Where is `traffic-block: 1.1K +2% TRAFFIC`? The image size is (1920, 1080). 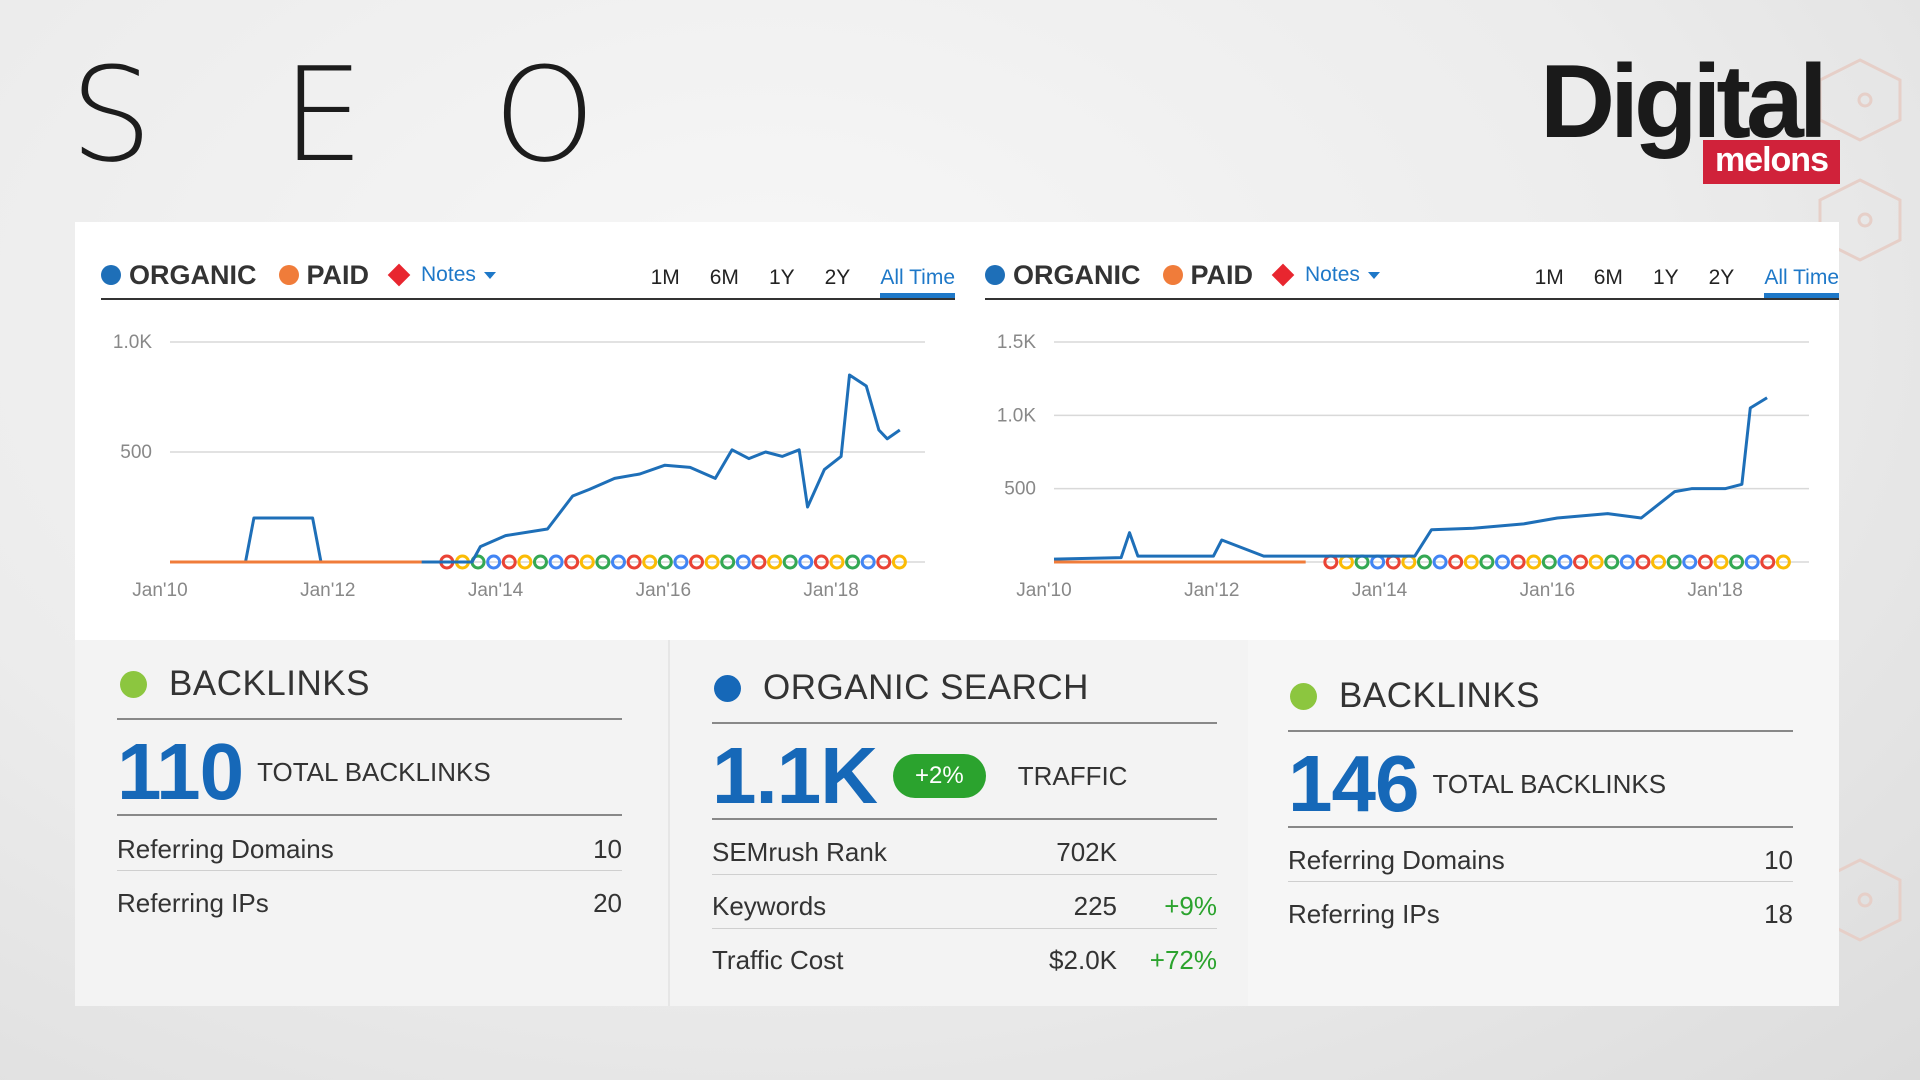
traffic-block: 1.1K +2% TRAFFIC is located at coordinates (981, 776).